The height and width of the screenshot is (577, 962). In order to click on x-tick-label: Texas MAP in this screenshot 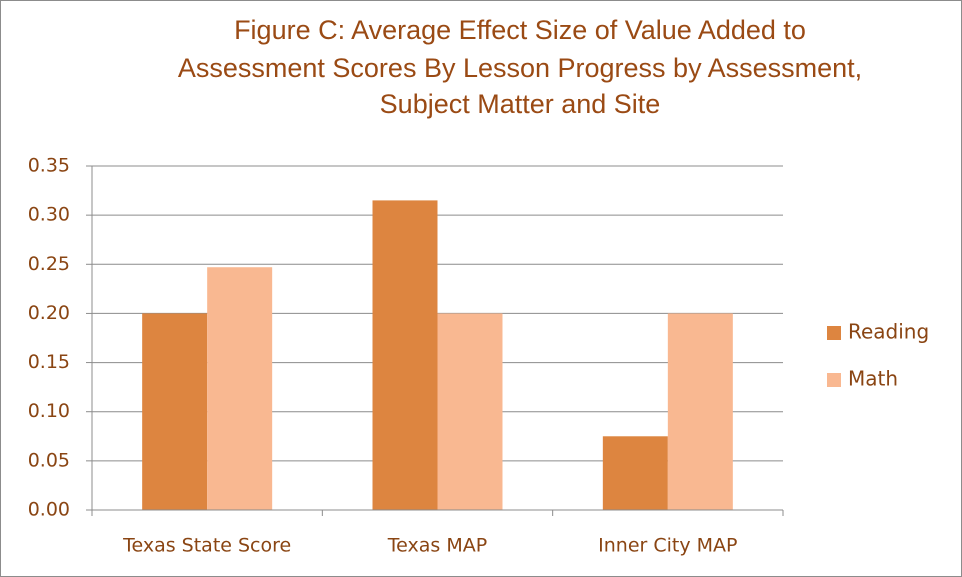, I will do `click(437, 546)`.